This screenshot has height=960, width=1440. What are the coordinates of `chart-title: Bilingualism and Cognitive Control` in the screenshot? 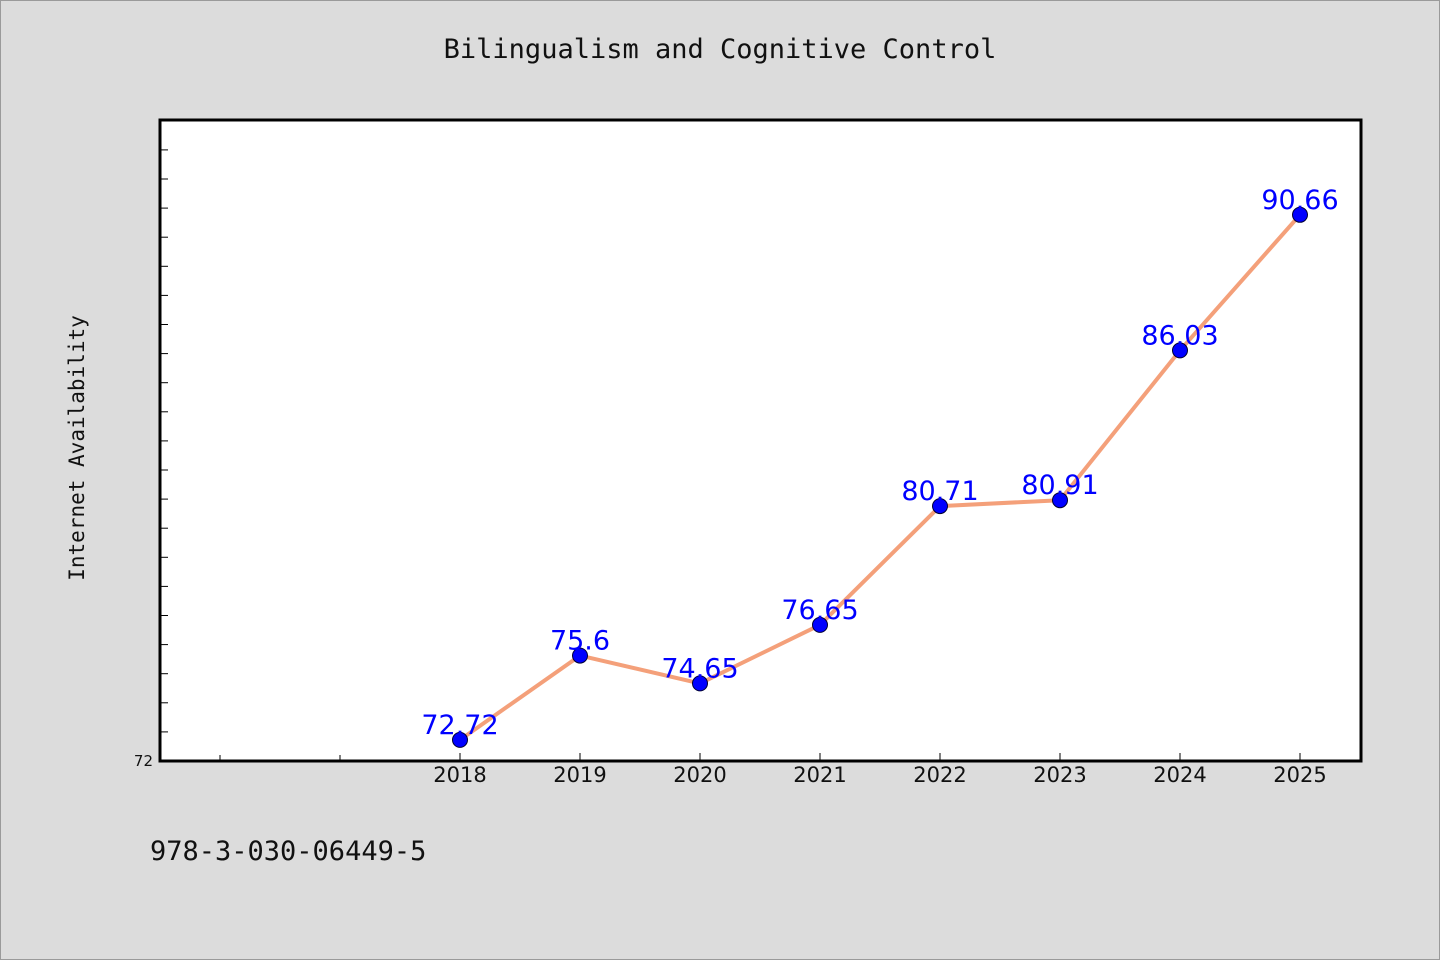 It's located at (720, 49).